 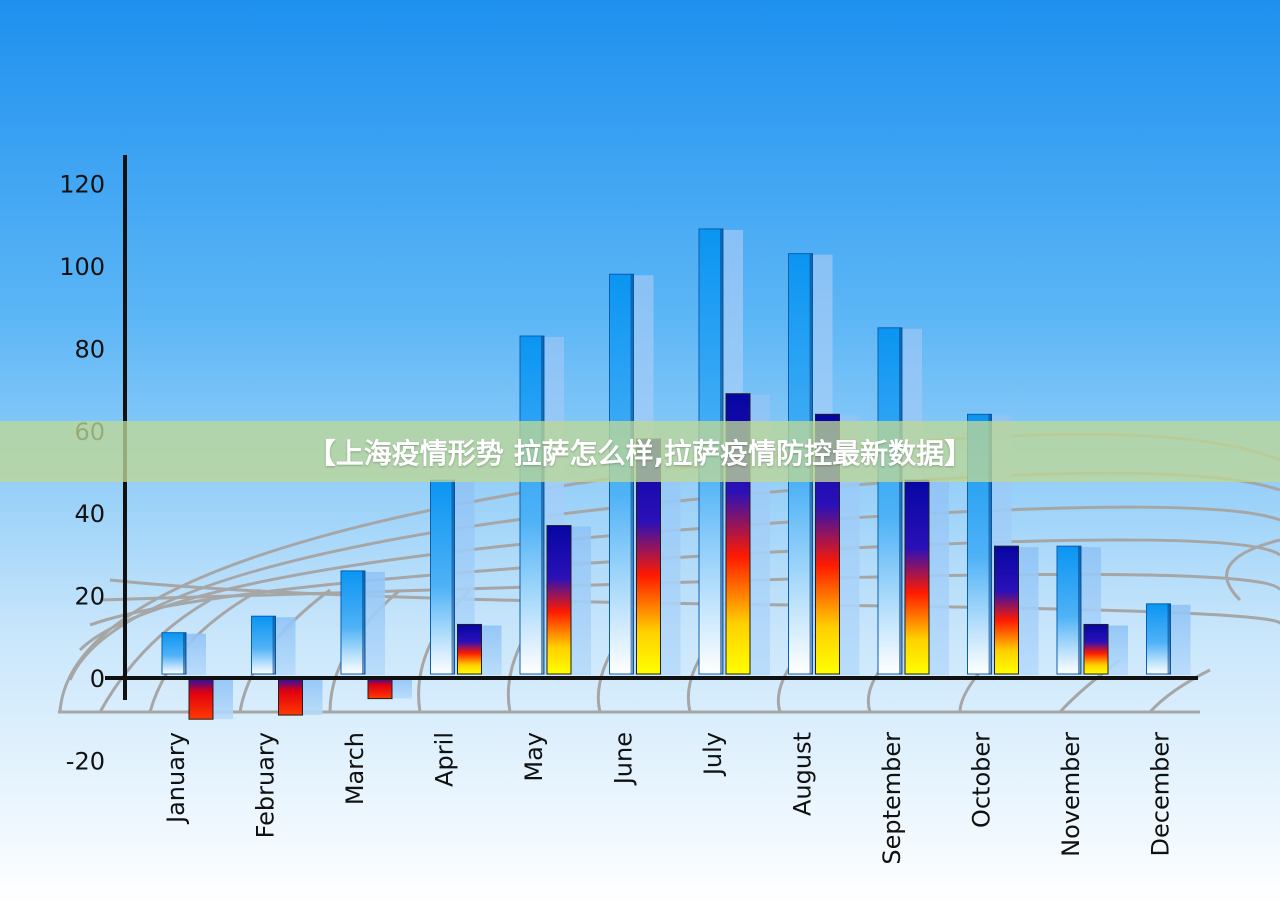 I want to click on title-banner: 【上海疫情形势 拉萨怎么样,拉萨疫情防控最新数据】, so click(x=640, y=451).